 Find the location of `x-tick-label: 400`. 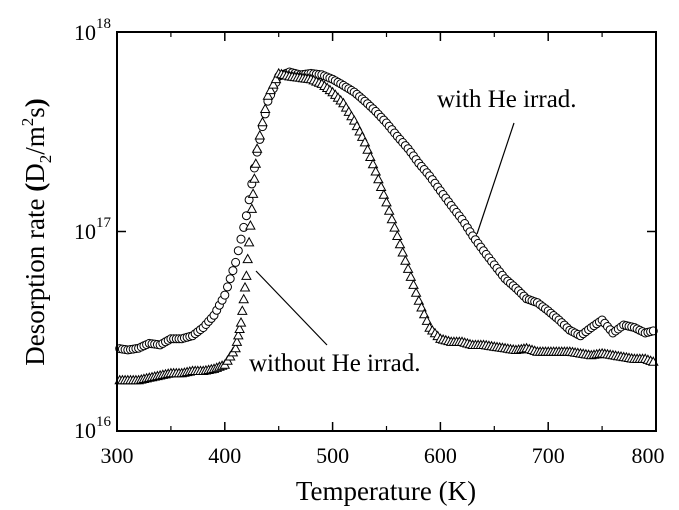

x-tick-label: 400 is located at coordinates (224, 455).